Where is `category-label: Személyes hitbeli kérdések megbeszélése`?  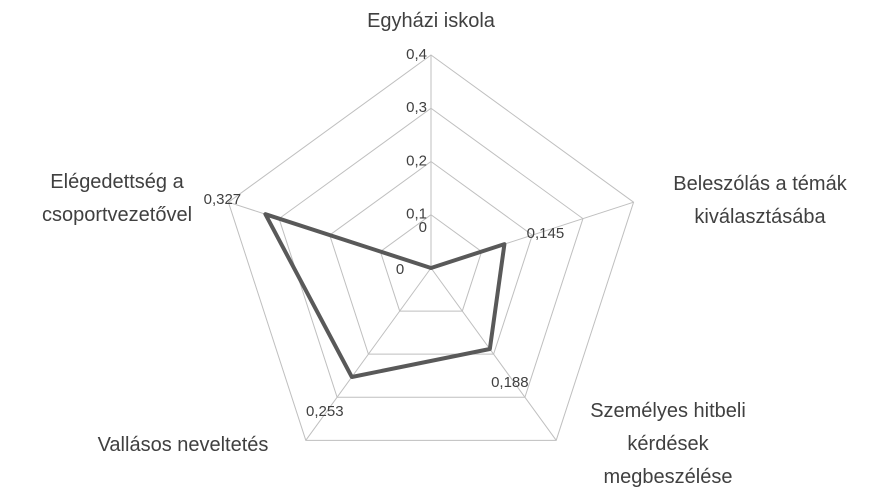
category-label: Személyes hitbeli kérdések megbeszélése is located at coordinates (668, 444).